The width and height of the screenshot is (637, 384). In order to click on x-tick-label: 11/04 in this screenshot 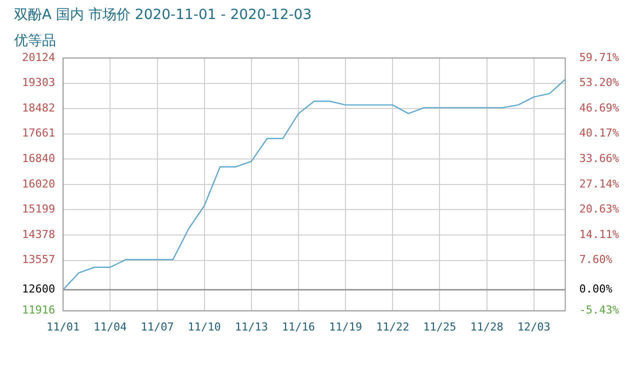, I will do `click(111, 327)`.